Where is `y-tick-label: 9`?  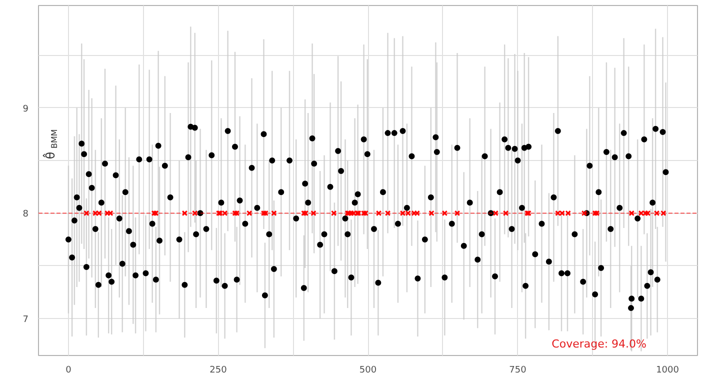 y-tick-label: 9 is located at coordinates (25, 109).